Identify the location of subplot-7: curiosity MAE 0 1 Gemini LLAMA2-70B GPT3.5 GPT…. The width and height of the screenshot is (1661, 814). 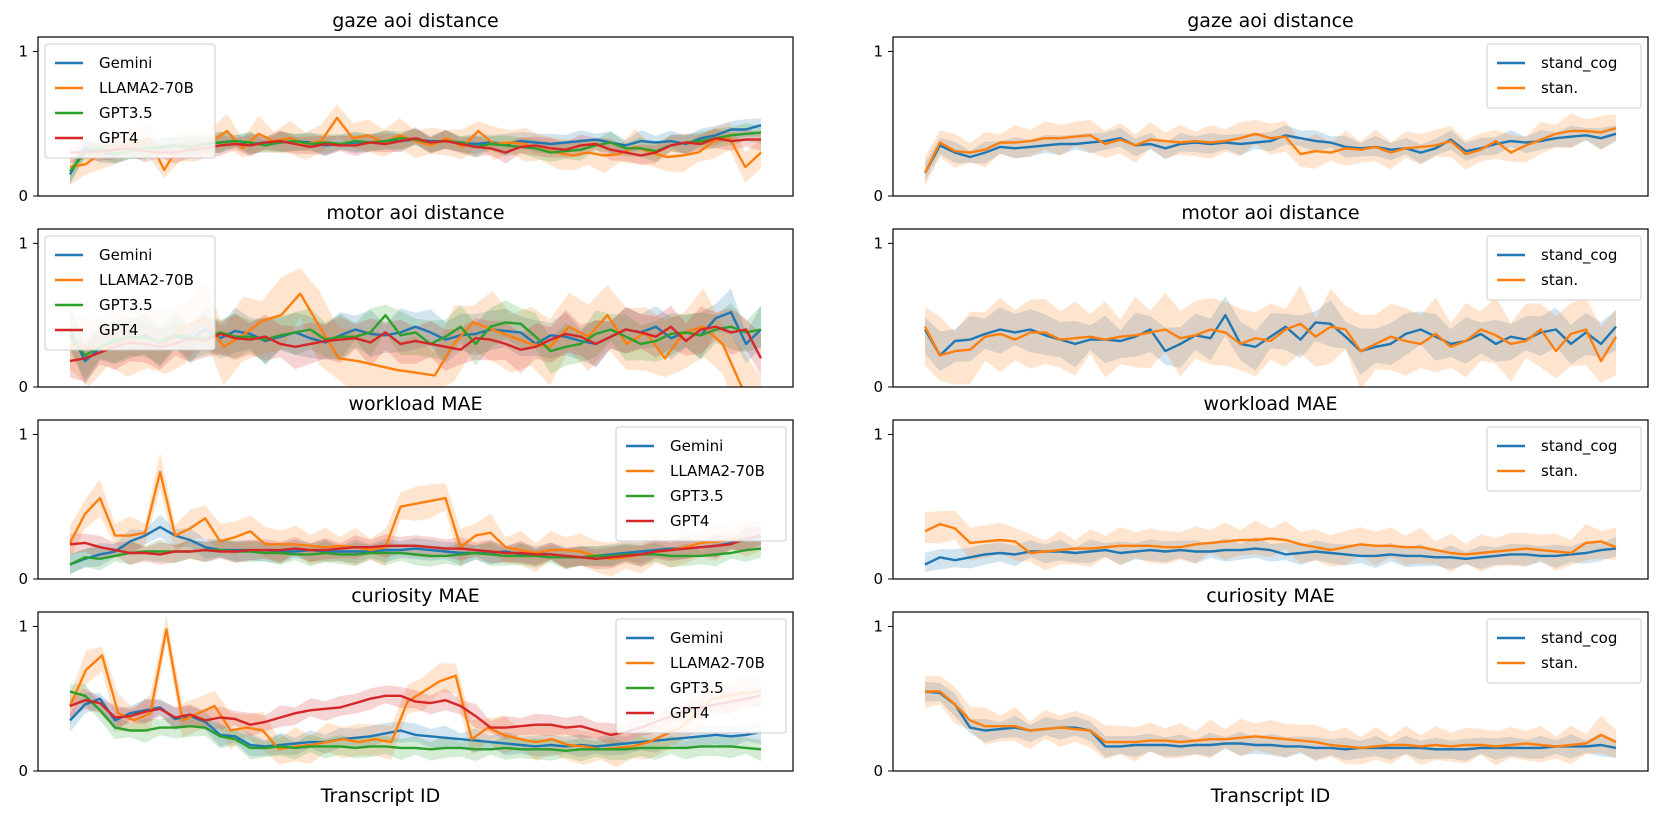
(406, 696).